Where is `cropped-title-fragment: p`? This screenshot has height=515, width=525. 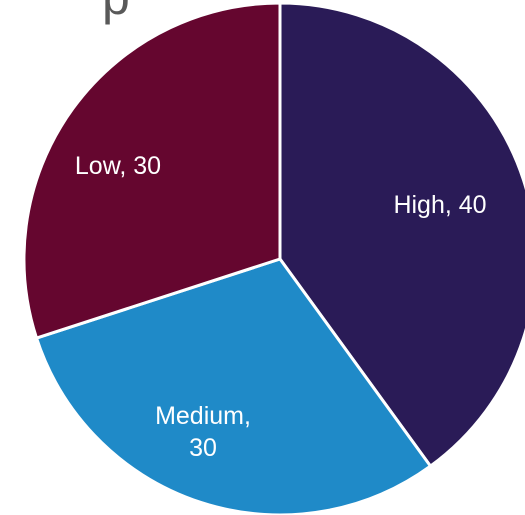
cropped-title-fragment: p is located at coordinates (116, 12).